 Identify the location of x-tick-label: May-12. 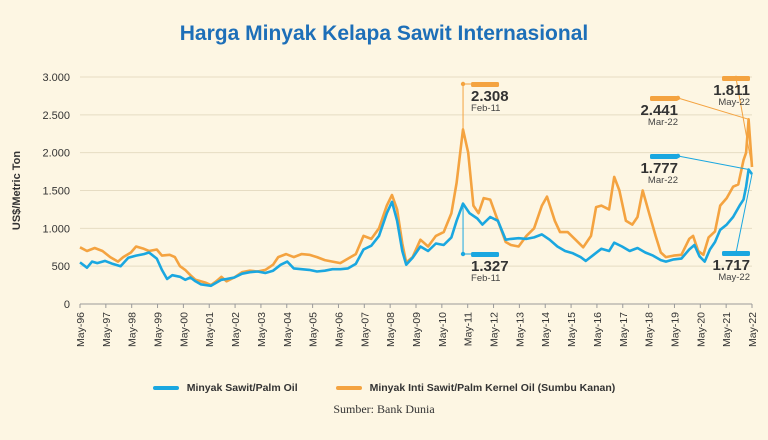
(495, 329).